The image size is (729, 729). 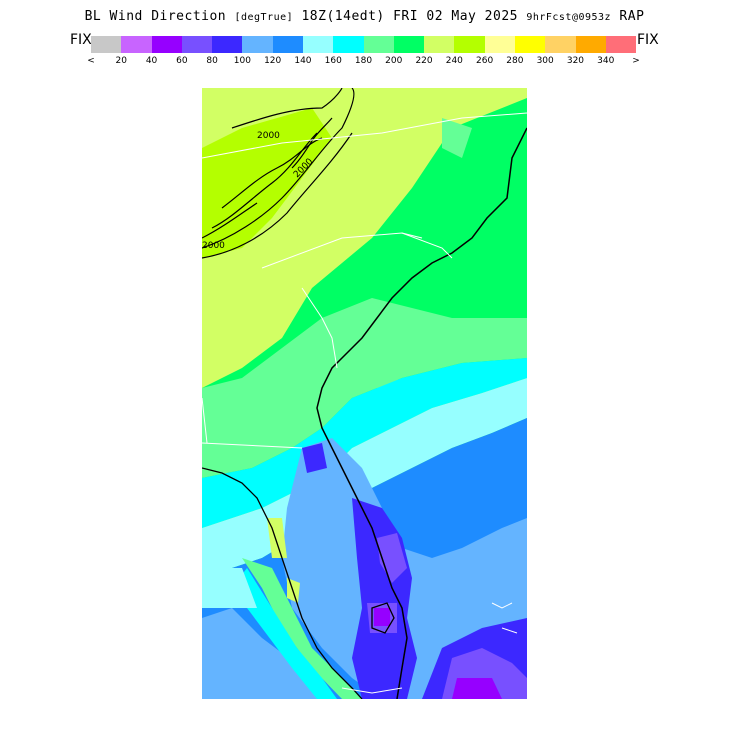 I want to click on terrain-contours, so click(x=278, y=173).